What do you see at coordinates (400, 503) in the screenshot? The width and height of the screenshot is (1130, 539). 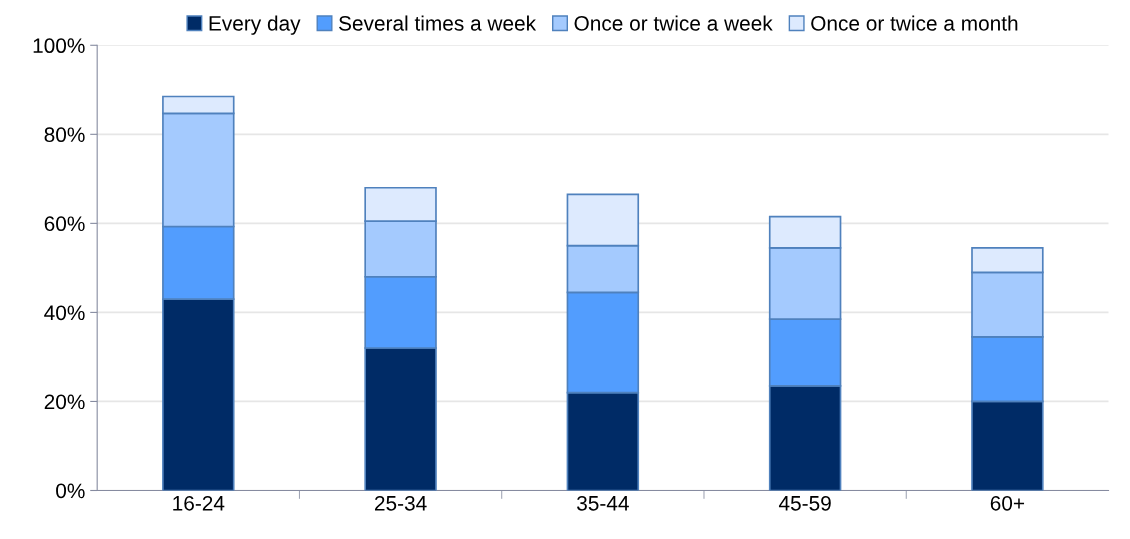 I see `x-tick-label: 25-34` at bounding box center [400, 503].